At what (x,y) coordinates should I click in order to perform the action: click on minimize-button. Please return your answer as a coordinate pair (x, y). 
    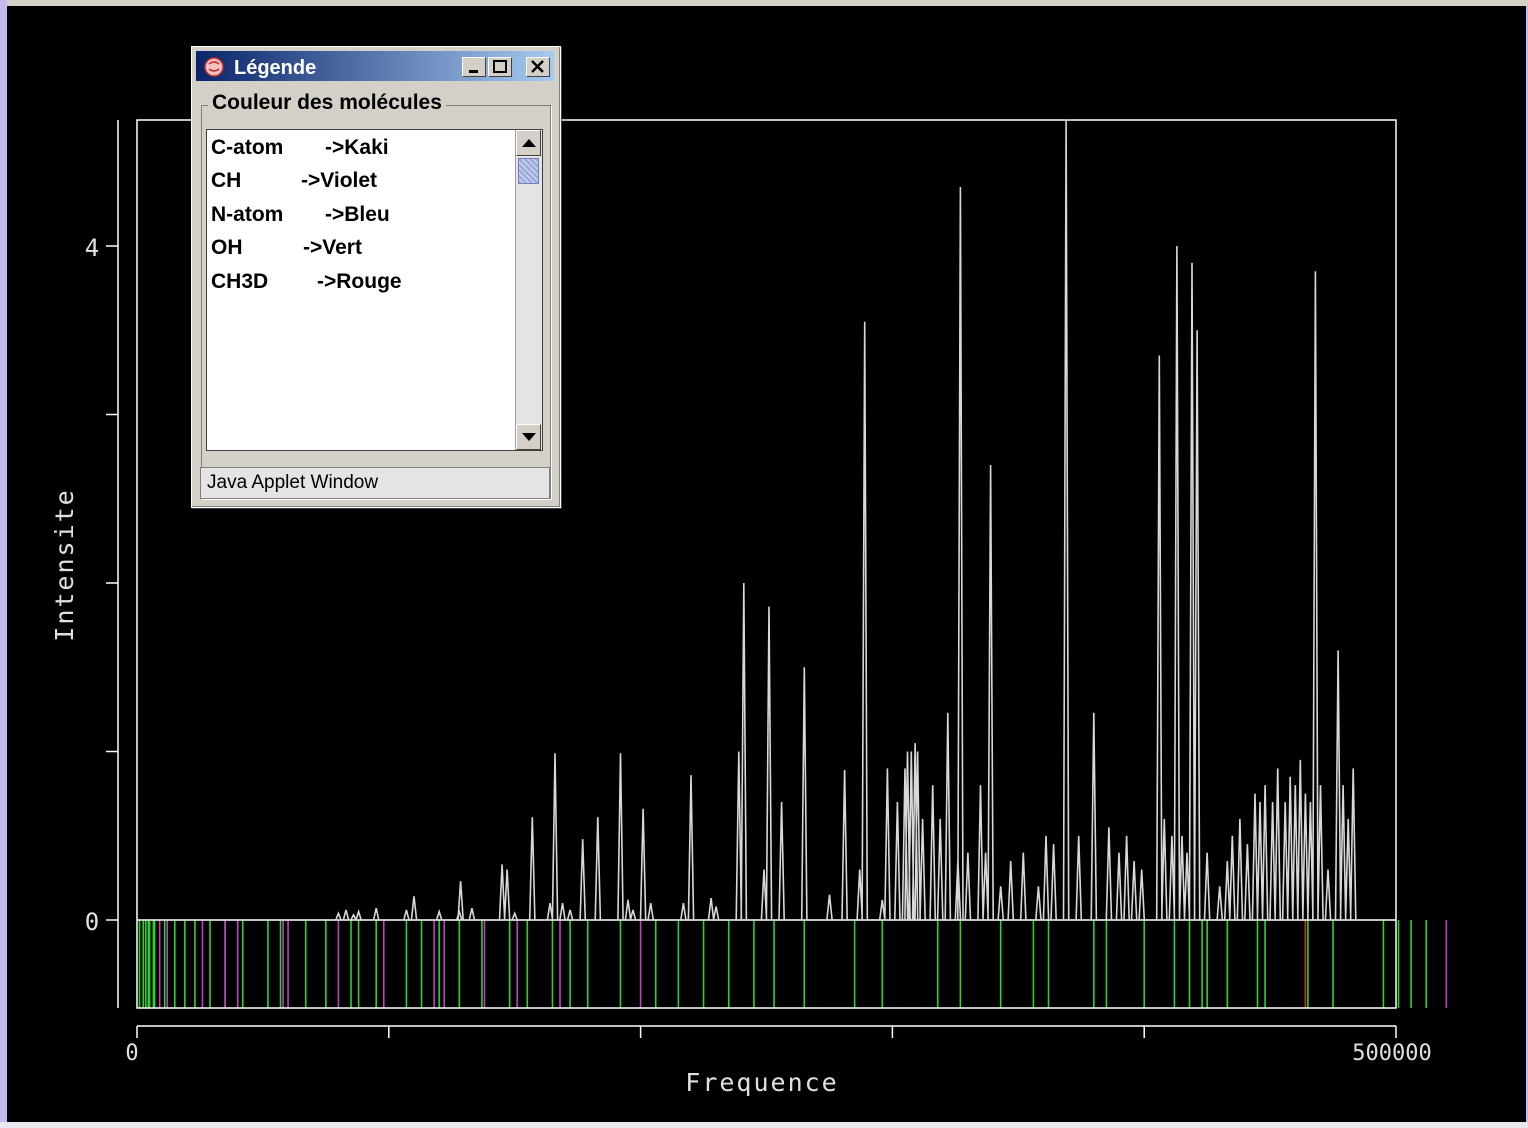
    Looking at the image, I should click on (474, 67).